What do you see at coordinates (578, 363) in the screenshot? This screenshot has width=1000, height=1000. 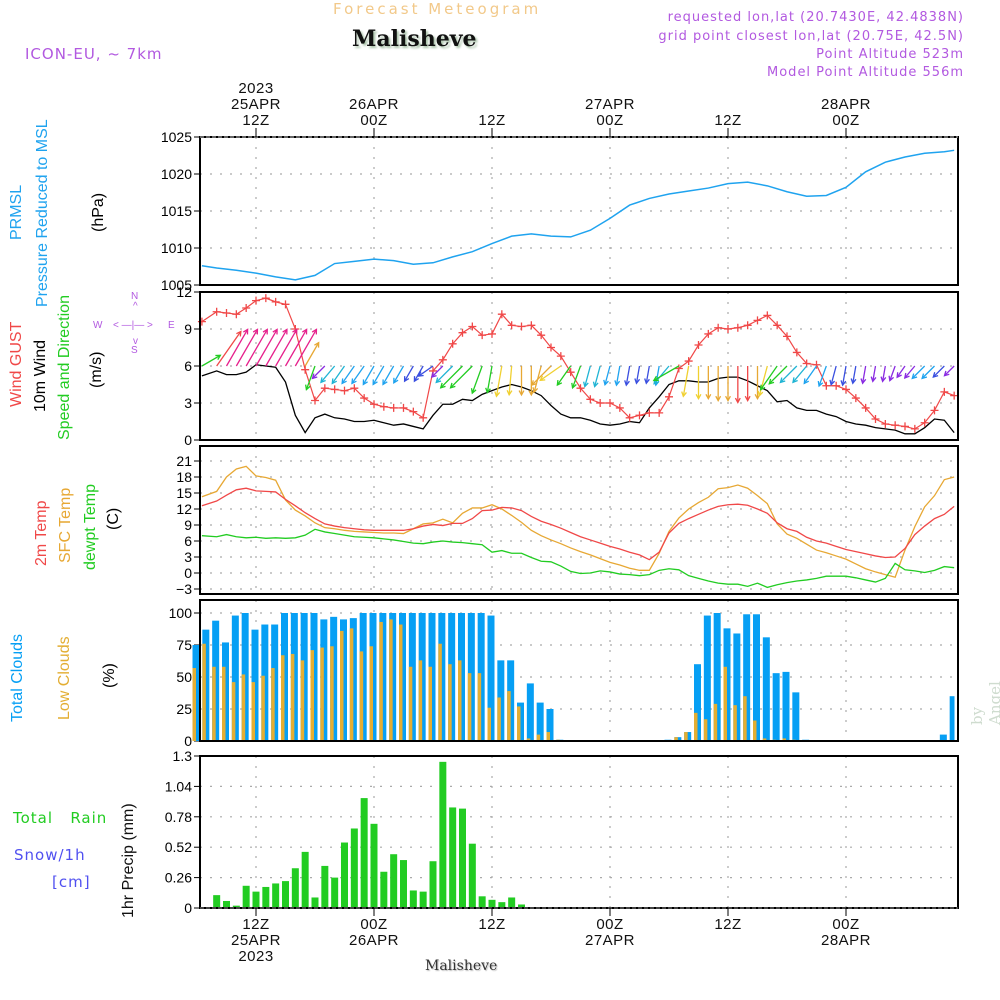 I see `gust-line` at bounding box center [578, 363].